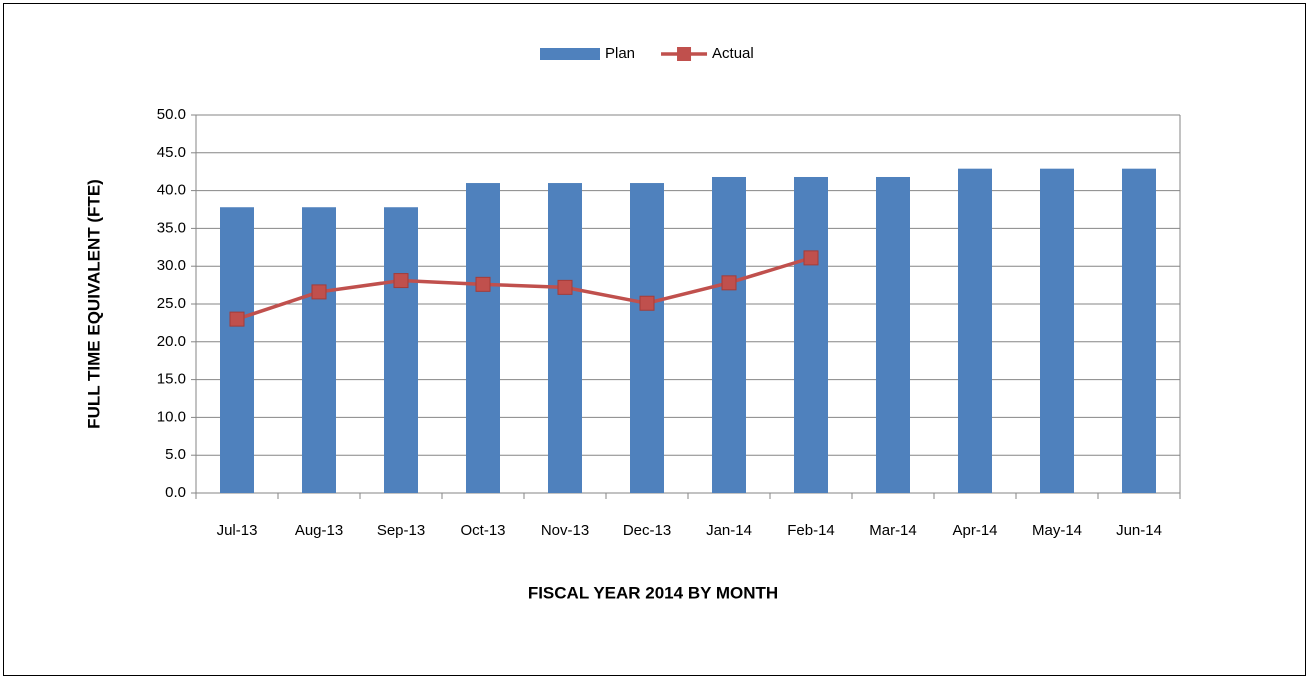  What do you see at coordinates (237, 530) in the screenshot?
I see `x-tick-label: Jul-13` at bounding box center [237, 530].